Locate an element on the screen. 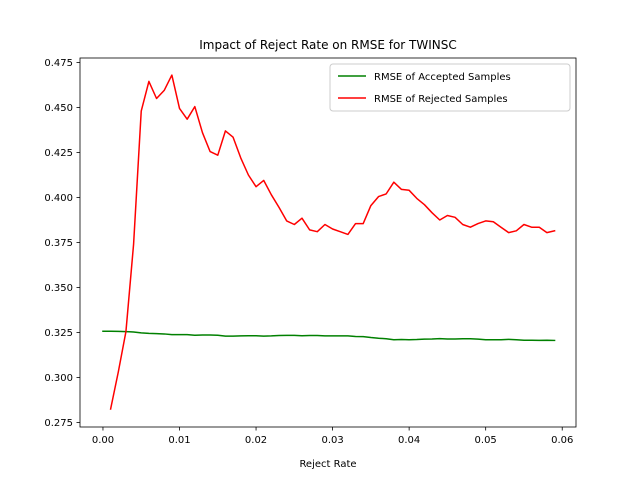 The height and width of the screenshot is (480, 640). y-tick-label: 0.375 is located at coordinates (58, 243).